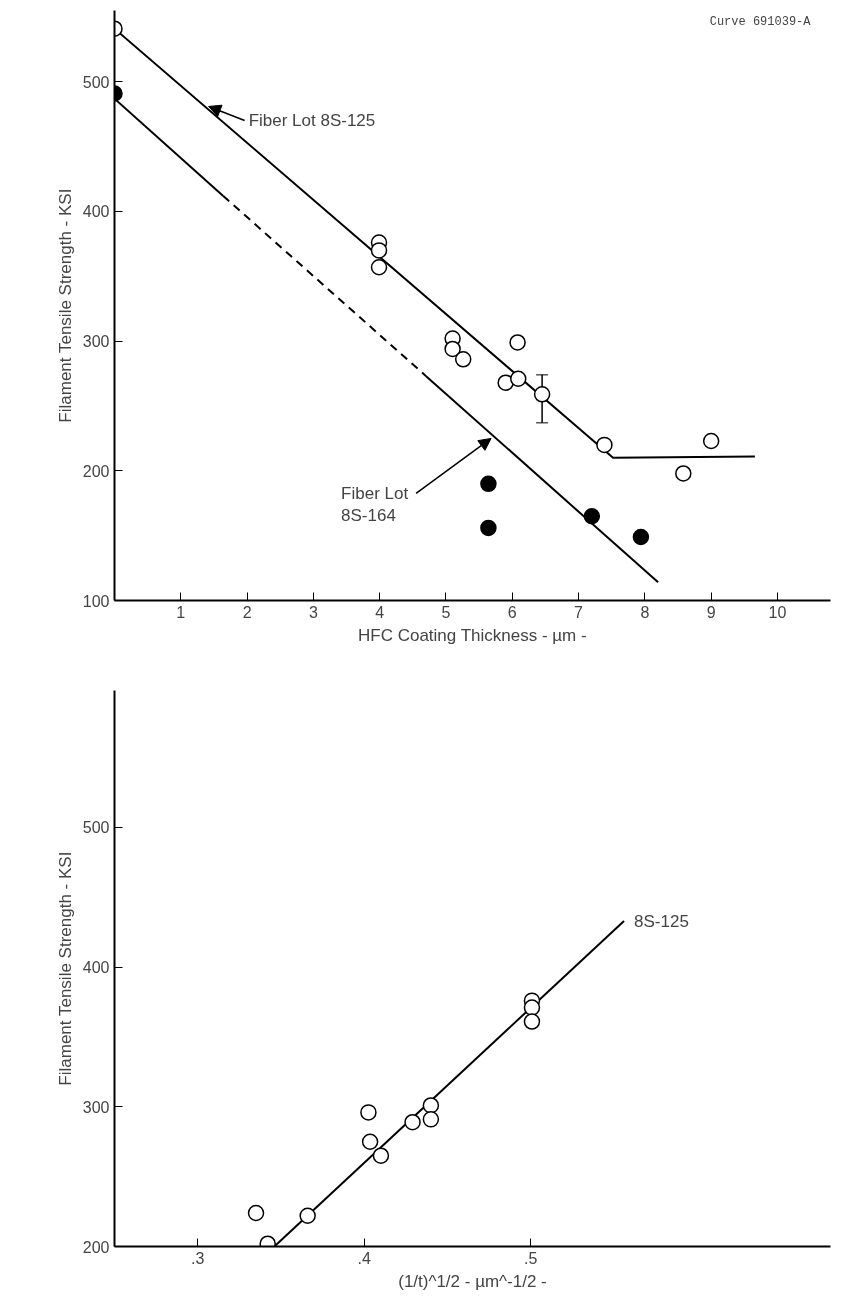 The height and width of the screenshot is (1306, 860). Describe the element at coordinates (579, 612) in the screenshot. I see `x-tick-label: 7` at that location.